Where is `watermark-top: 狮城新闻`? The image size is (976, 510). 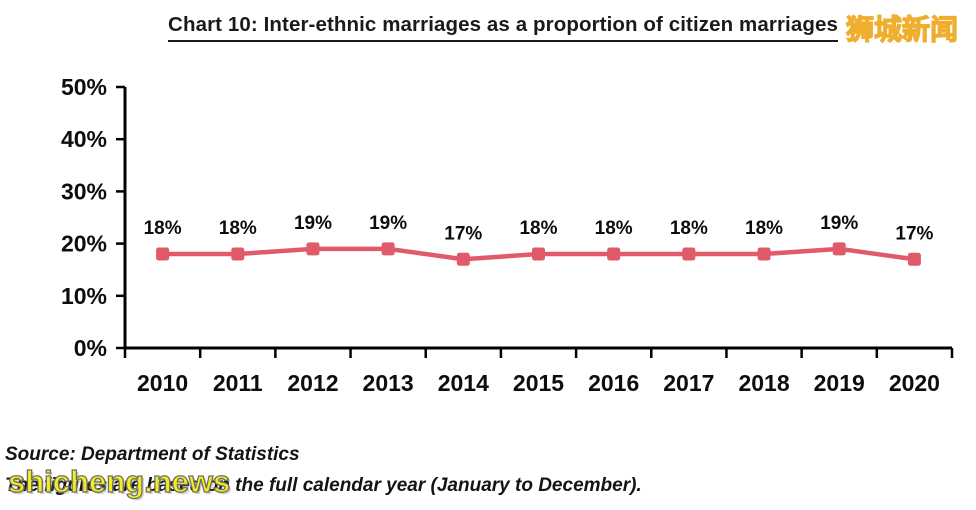
watermark-top: 狮城新闻 is located at coordinates (902, 30).